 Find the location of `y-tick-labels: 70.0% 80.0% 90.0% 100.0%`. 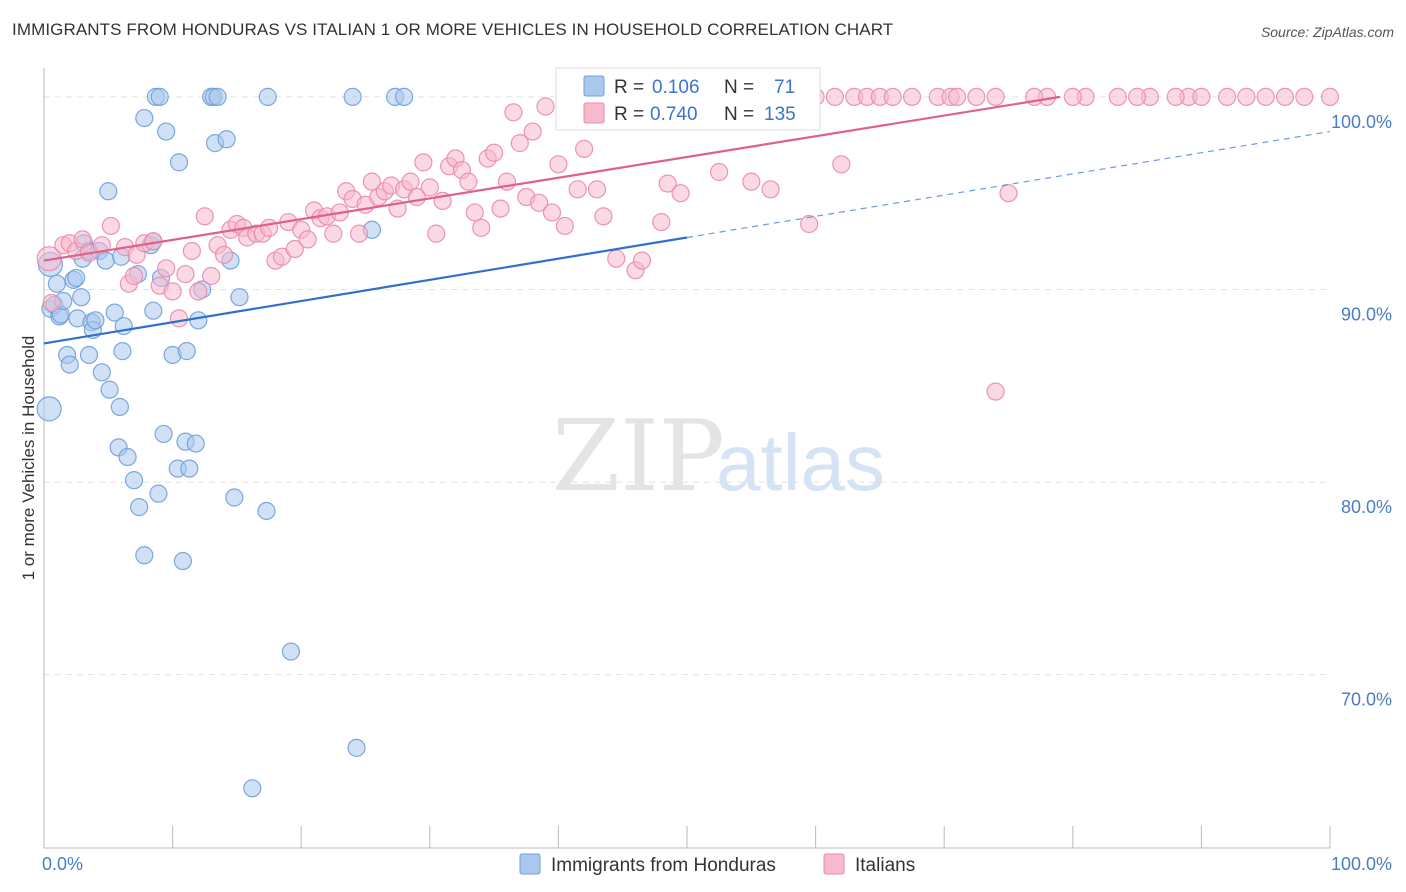

y-tick-labels: 70.0% 80.0% 90.0% 100.0% is located at coordinates (1361, 411).